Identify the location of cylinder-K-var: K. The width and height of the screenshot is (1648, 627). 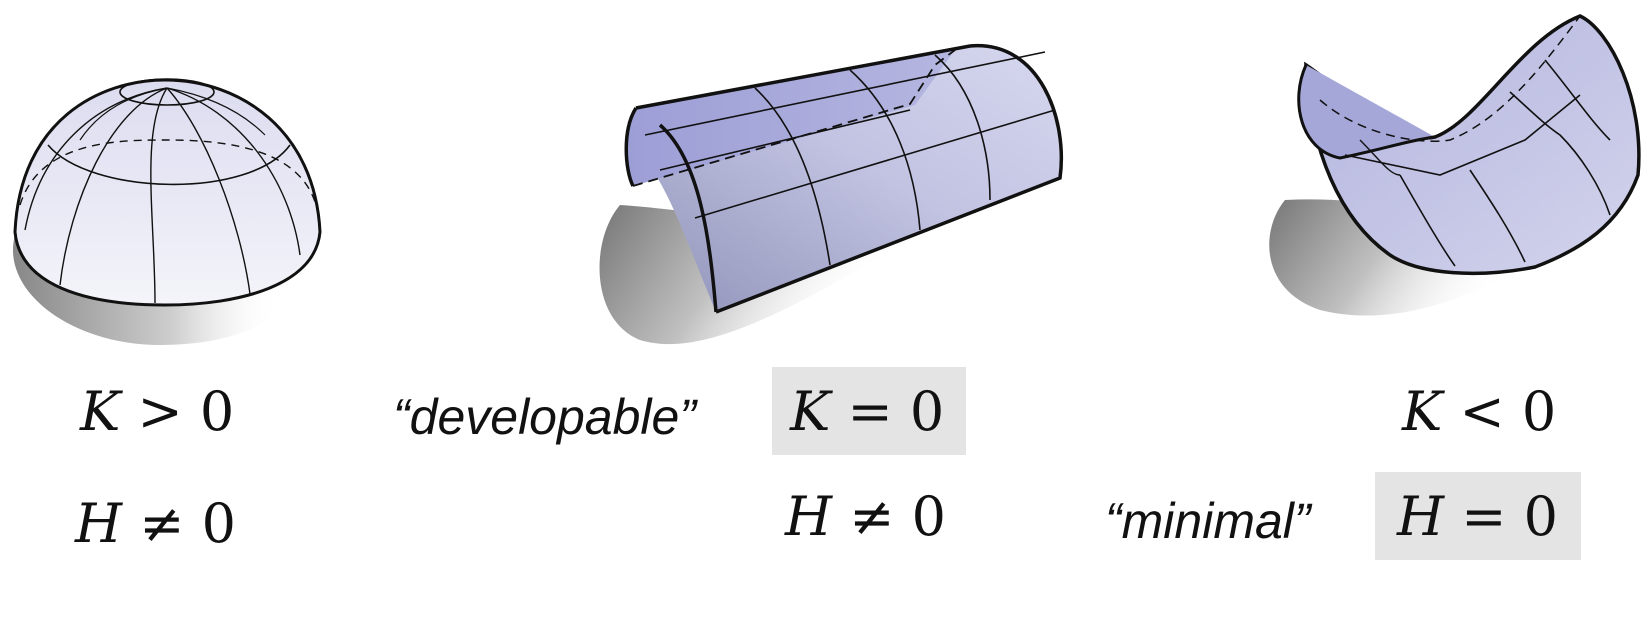
(810, 411).